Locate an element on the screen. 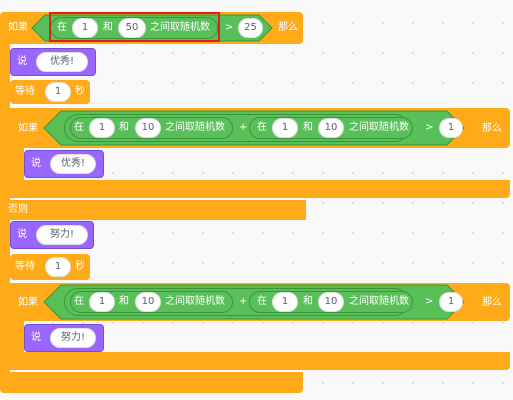 This screenshot has width=513, height=400. random-max-2a: 10 is located at coordinates (148, 302).